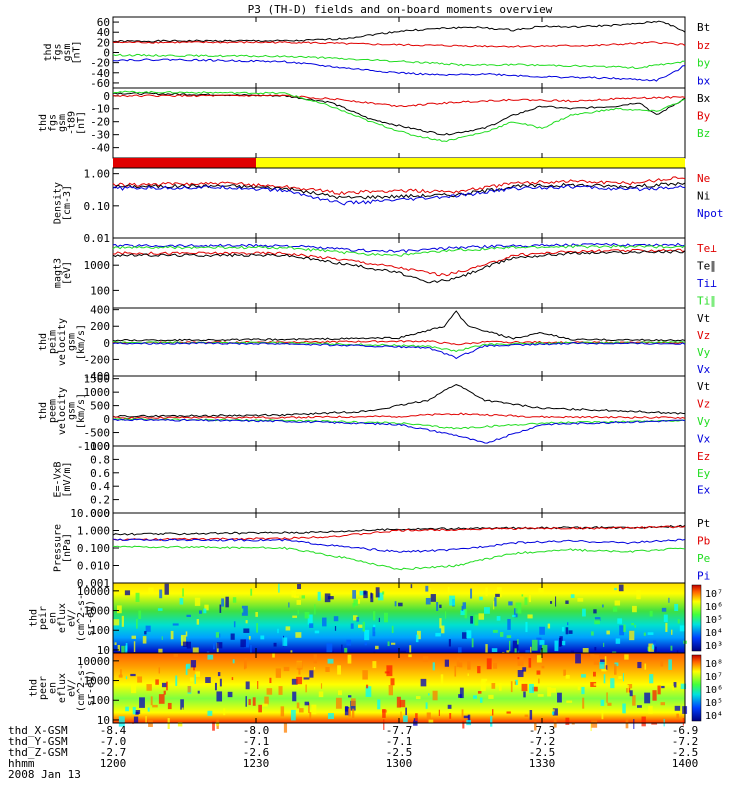  What do you see at coordinates (67, 548) in the screenshot?
I see `y-label-line: [nPa]` at bounding box center [67, 548].